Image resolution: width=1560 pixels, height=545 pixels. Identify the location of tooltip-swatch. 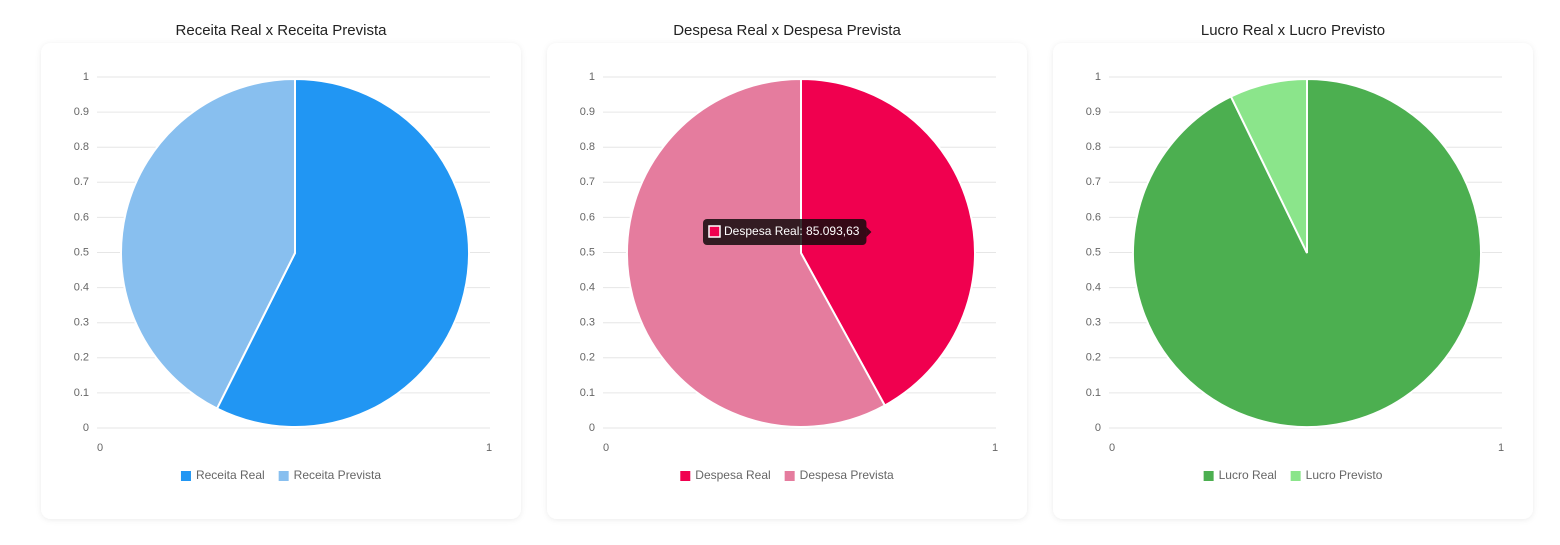
(714, 231).